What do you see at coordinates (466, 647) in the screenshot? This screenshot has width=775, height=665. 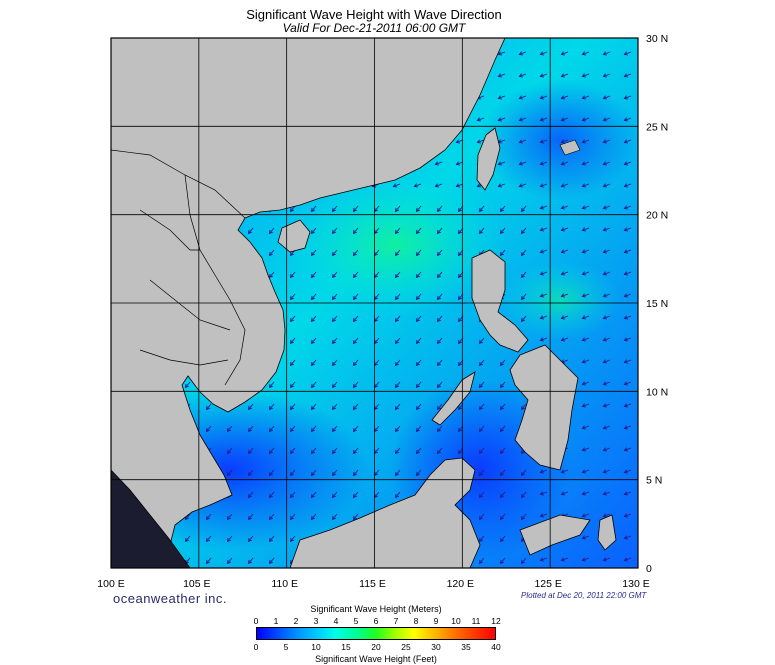 I see `legend-feet-tick: 35` at bounding box center [466, 647].